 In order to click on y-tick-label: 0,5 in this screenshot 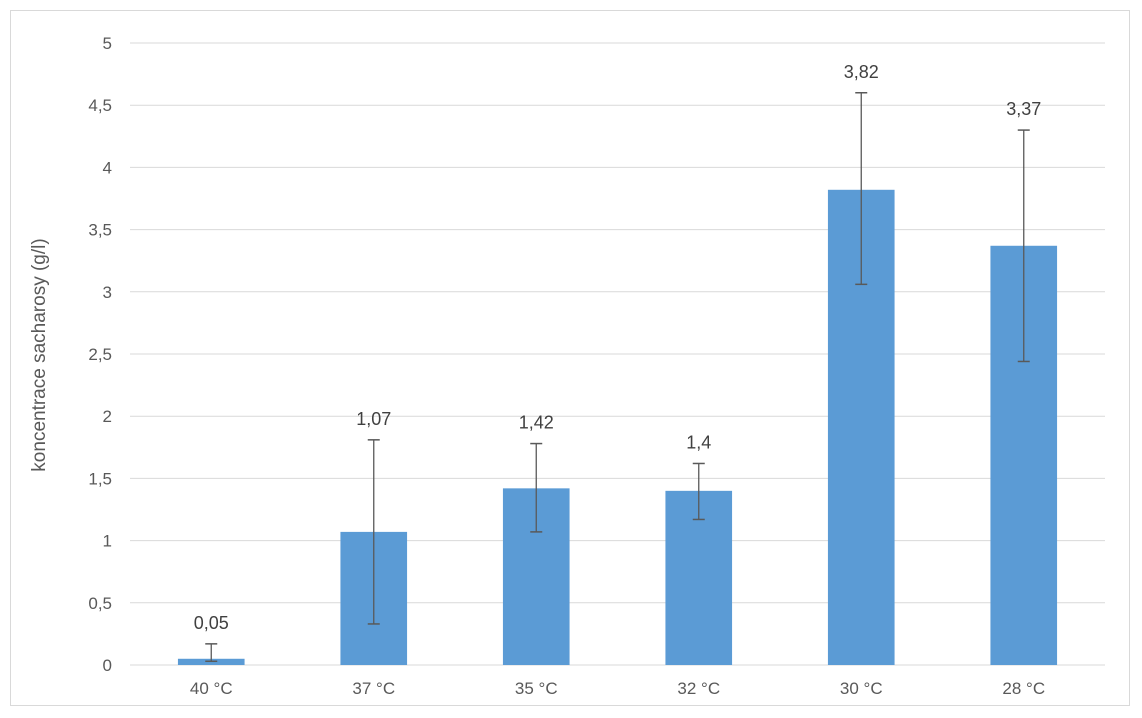, I will do `click(100, 603)`.